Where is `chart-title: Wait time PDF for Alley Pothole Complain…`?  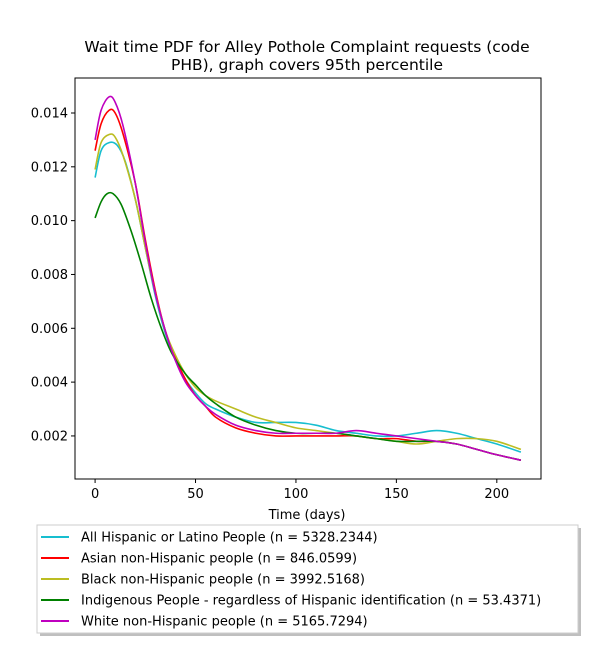
chart-title: Wait time PDF for Alley Pothole Complain… is located at coordinates (306, 56).